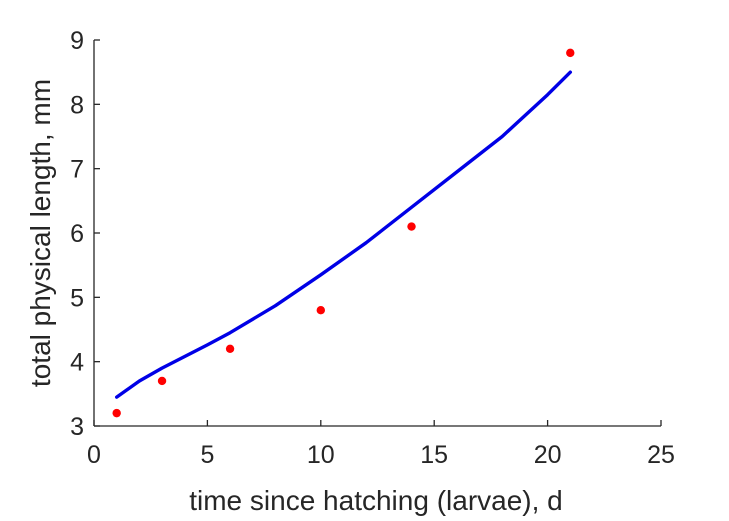  I want to click on x-tick-label: 5, so click(207, 455).